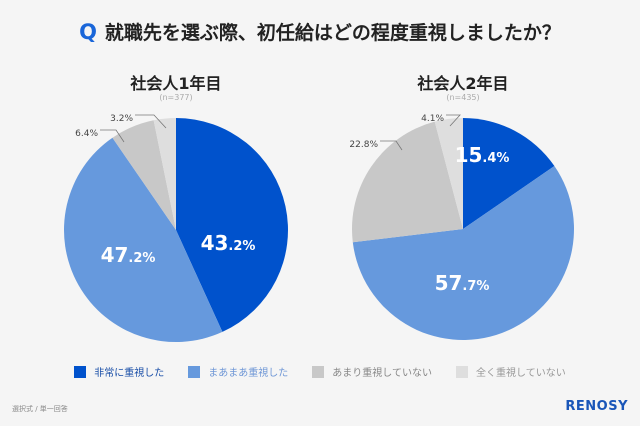 The width and height of the screenshot is (640, 426). I want to click on pie-1-data-label: 47.2%, so click(128, 255).